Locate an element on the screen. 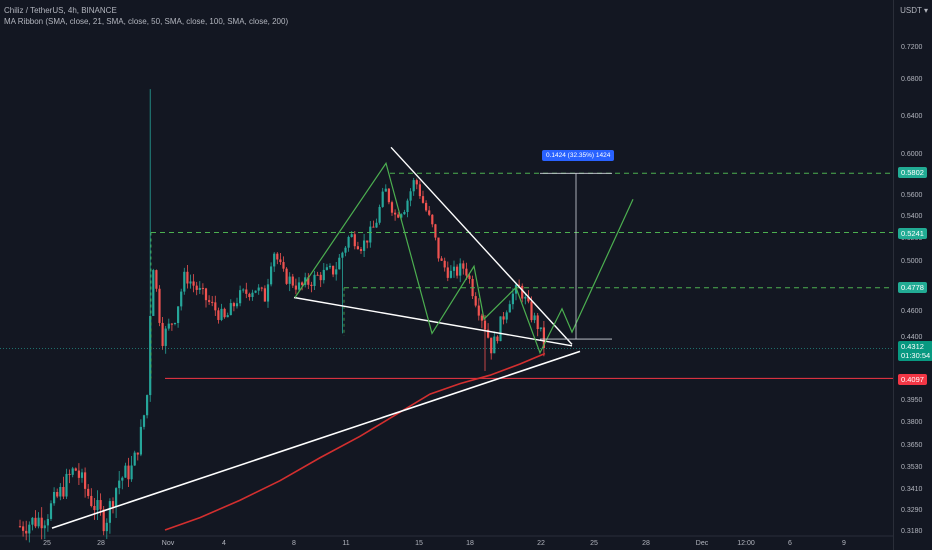 The height and width of the screenshot is (550, 932). y-tick-label: 0.6800 is located at coordinates (912, 79).